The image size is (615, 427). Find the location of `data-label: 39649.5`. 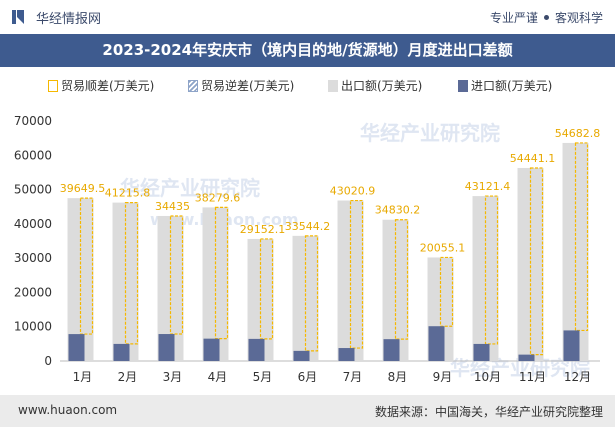

data-label: 39649.5 is located at coordinates (83, 188).